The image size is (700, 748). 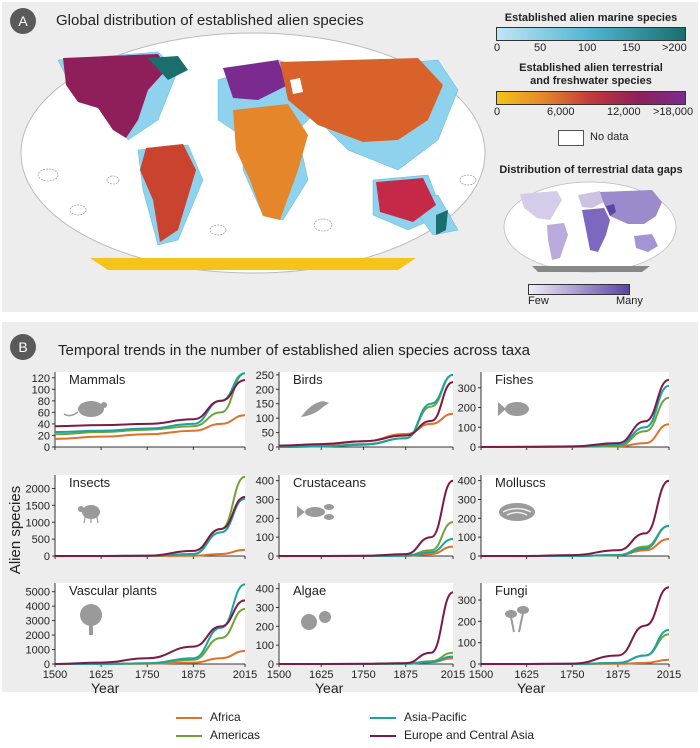 I want to click on y-tick-label: 60, so click(x=44, y=413).